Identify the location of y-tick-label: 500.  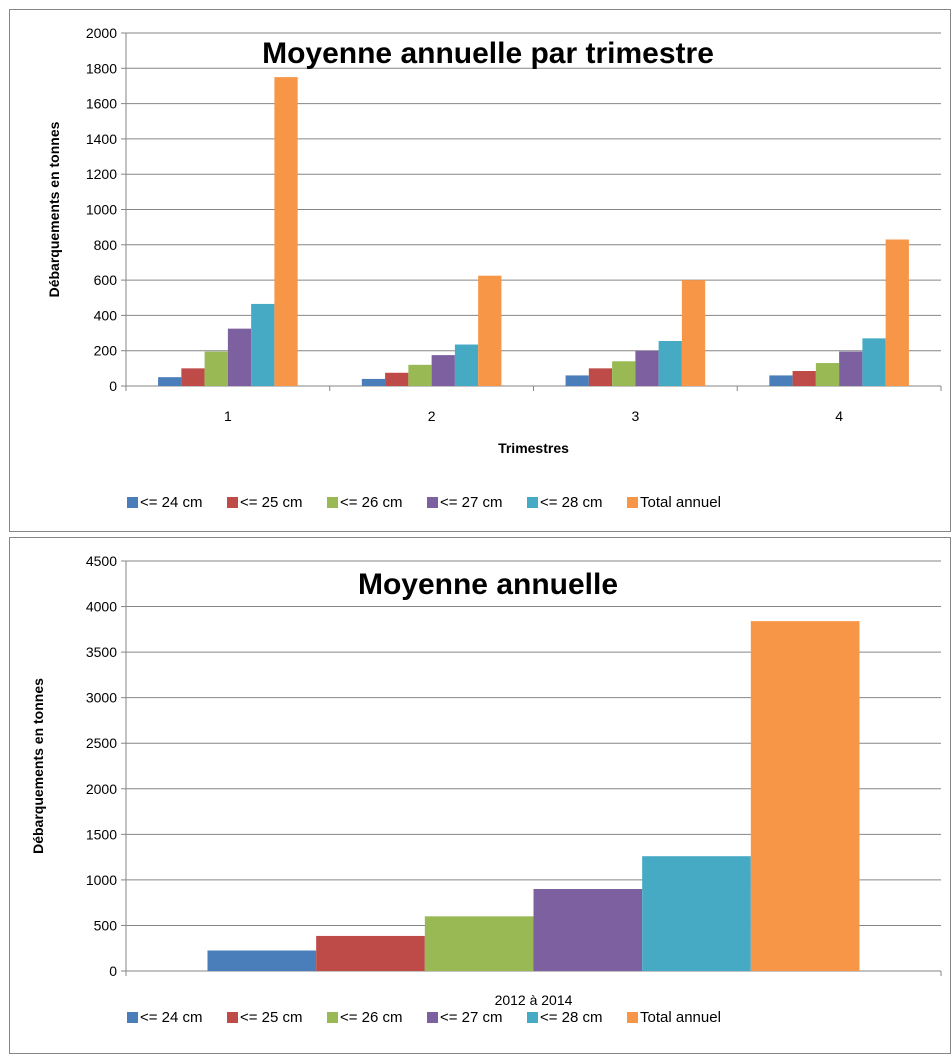
(106, 925).